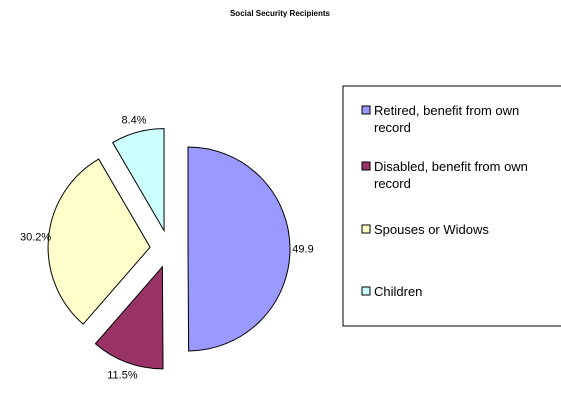 This screenshot has height=396, width=561. Describe the element at coordinates (446, 110) in the screenshot. I see `legend-label-1-line-1: Retired, benefit from own` at that location.